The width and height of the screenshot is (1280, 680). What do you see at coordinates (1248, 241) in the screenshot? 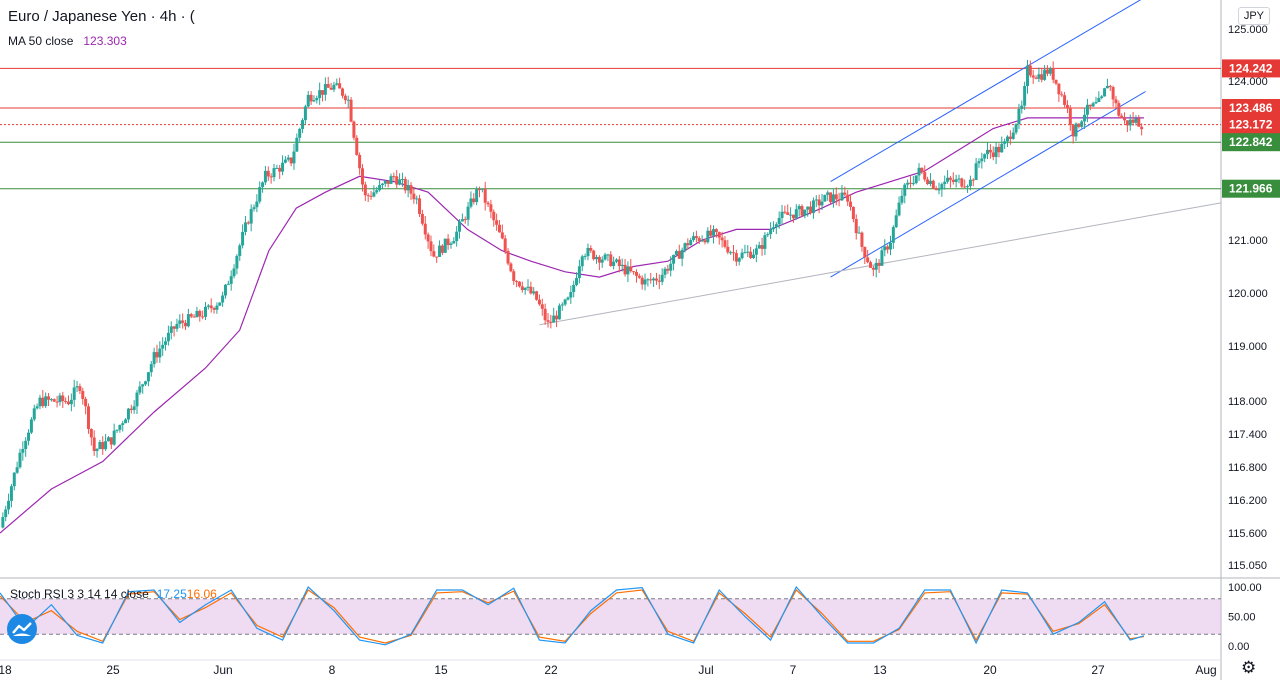
I see `y-tick-label: 121.000` at bounding box center [1248, 241].